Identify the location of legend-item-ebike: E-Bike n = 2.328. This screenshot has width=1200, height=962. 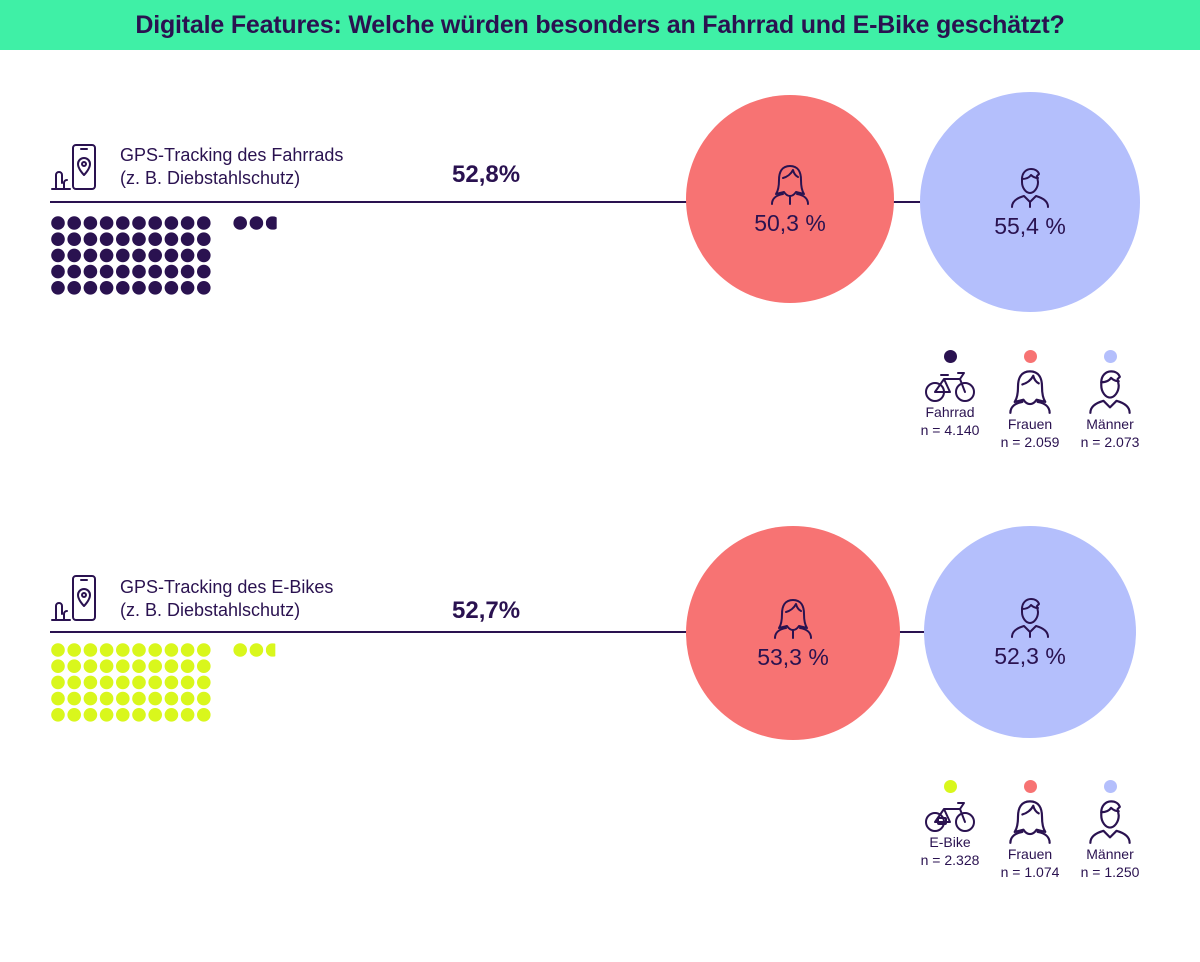
(950, 824).